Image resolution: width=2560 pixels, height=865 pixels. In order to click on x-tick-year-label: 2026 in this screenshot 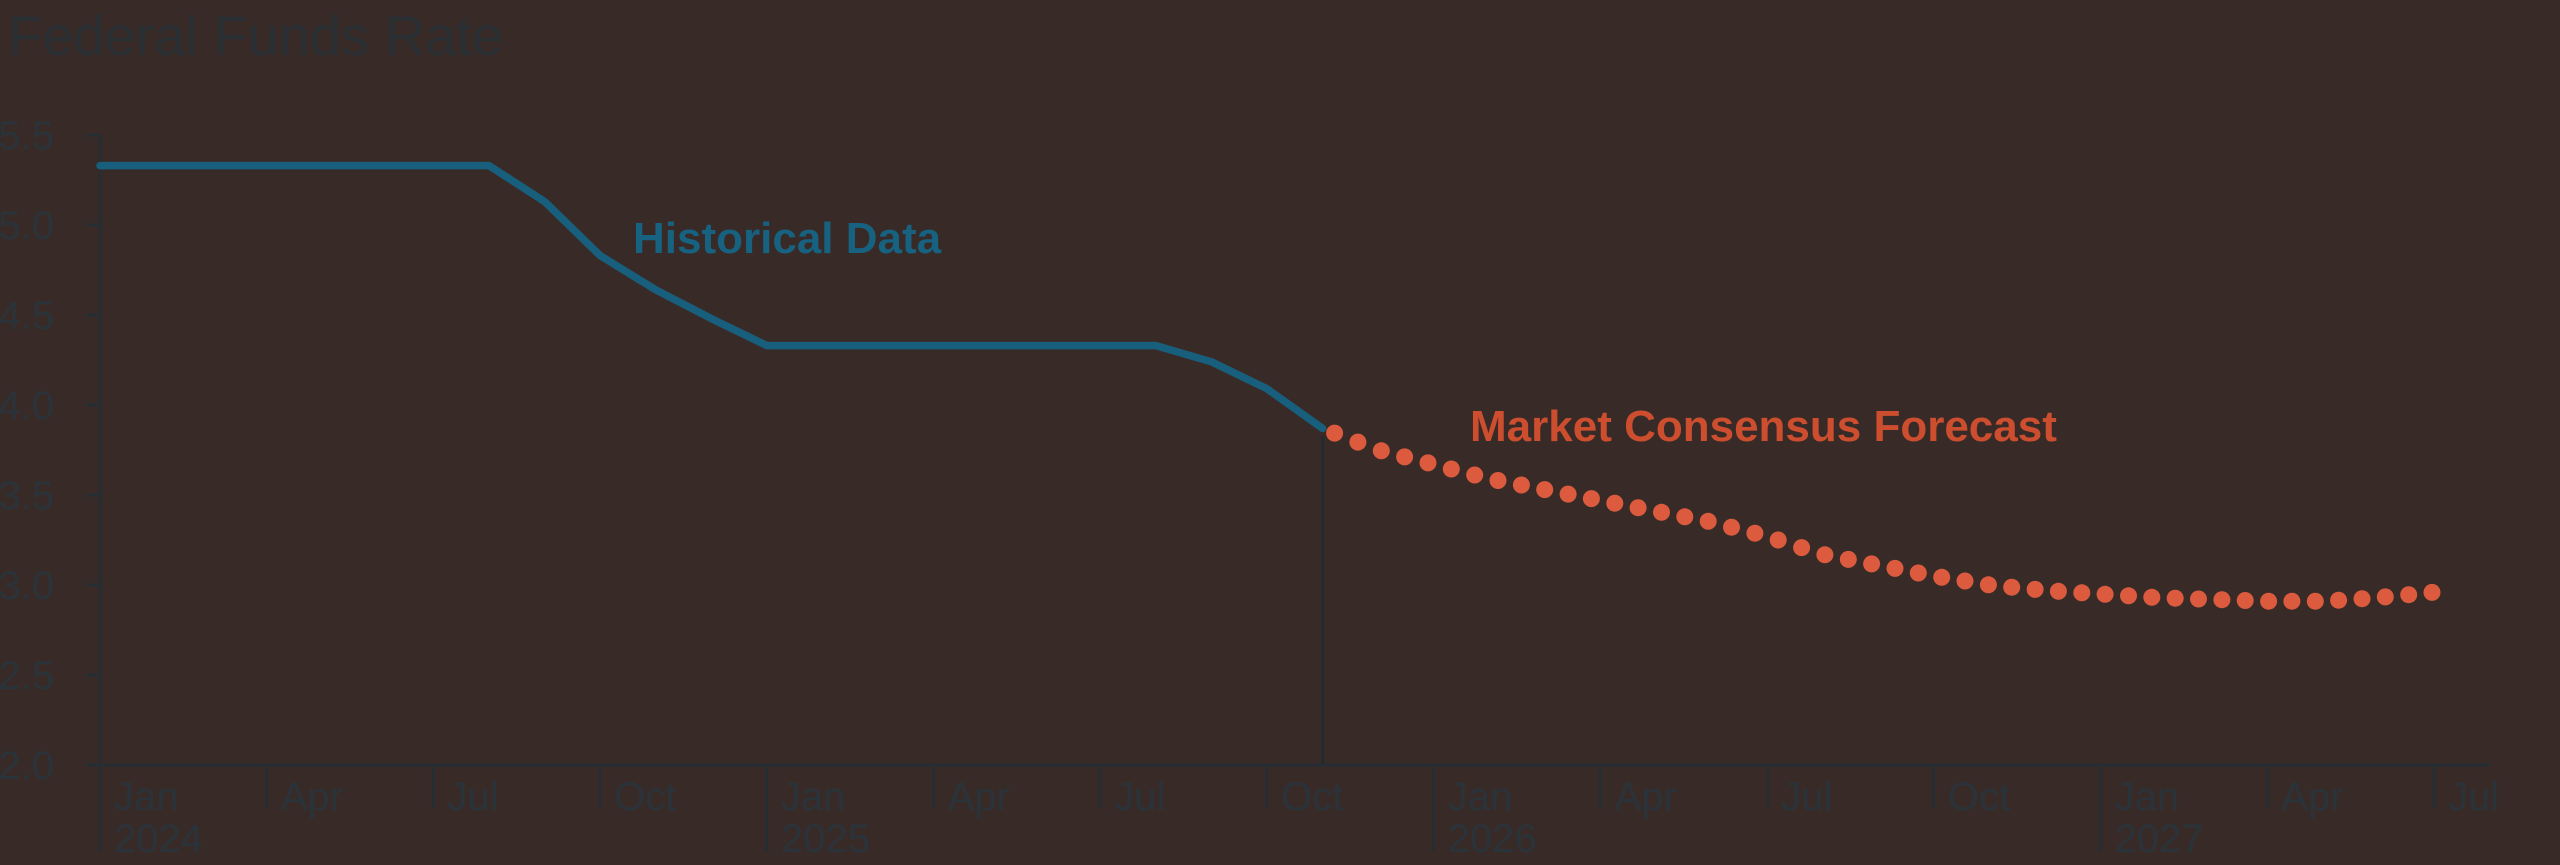, I will do `click(1492, 839)`.